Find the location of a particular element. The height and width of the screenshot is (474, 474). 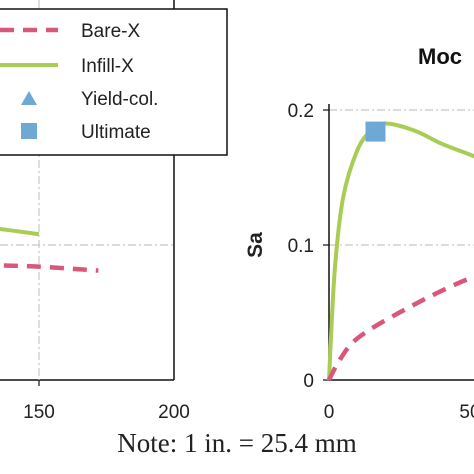

legend-swatch-ultimate is located at coordinates (29, 131).